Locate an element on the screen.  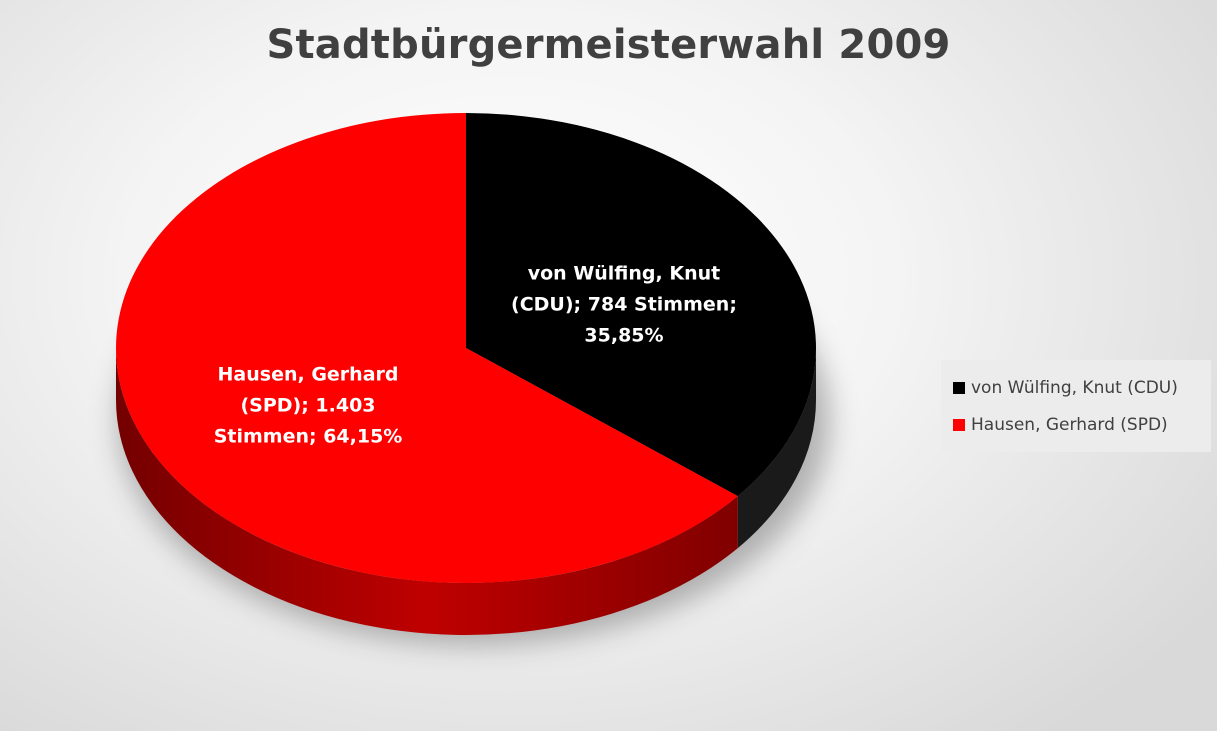
legend-item-spd: Hausen, Gerhard (SPD) is located at coordinates (1082, 424).